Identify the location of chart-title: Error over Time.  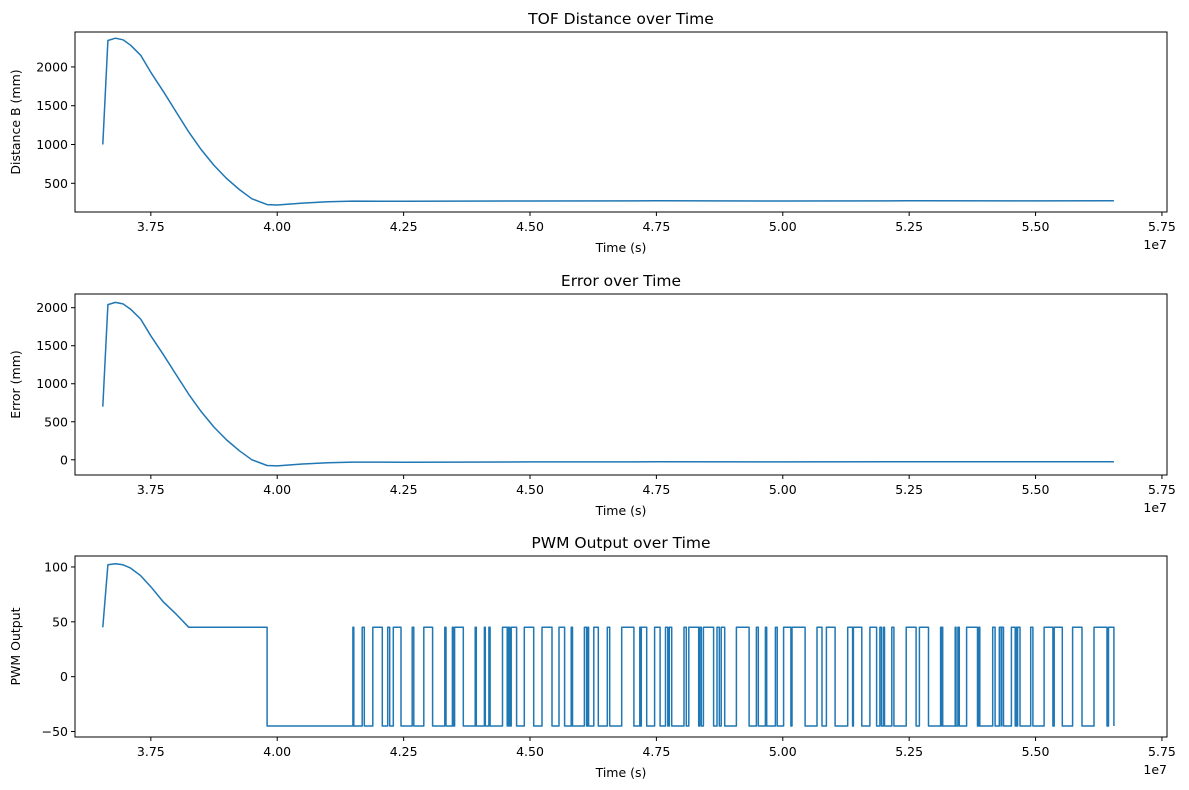
(621, 281).